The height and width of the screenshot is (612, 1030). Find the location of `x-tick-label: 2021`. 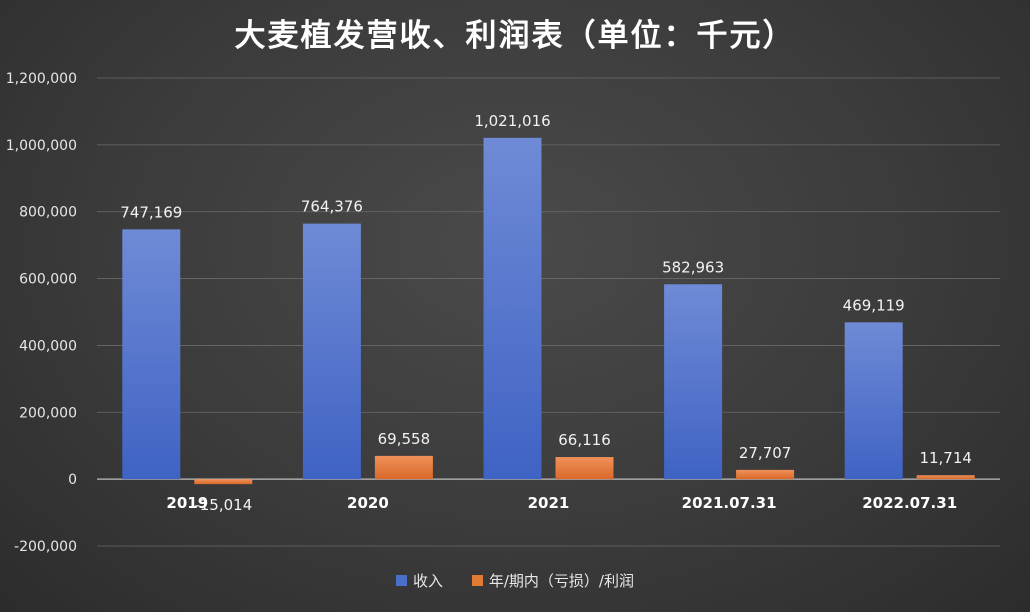

x-tick-label: 2021 is located at coordinates (549, 503).